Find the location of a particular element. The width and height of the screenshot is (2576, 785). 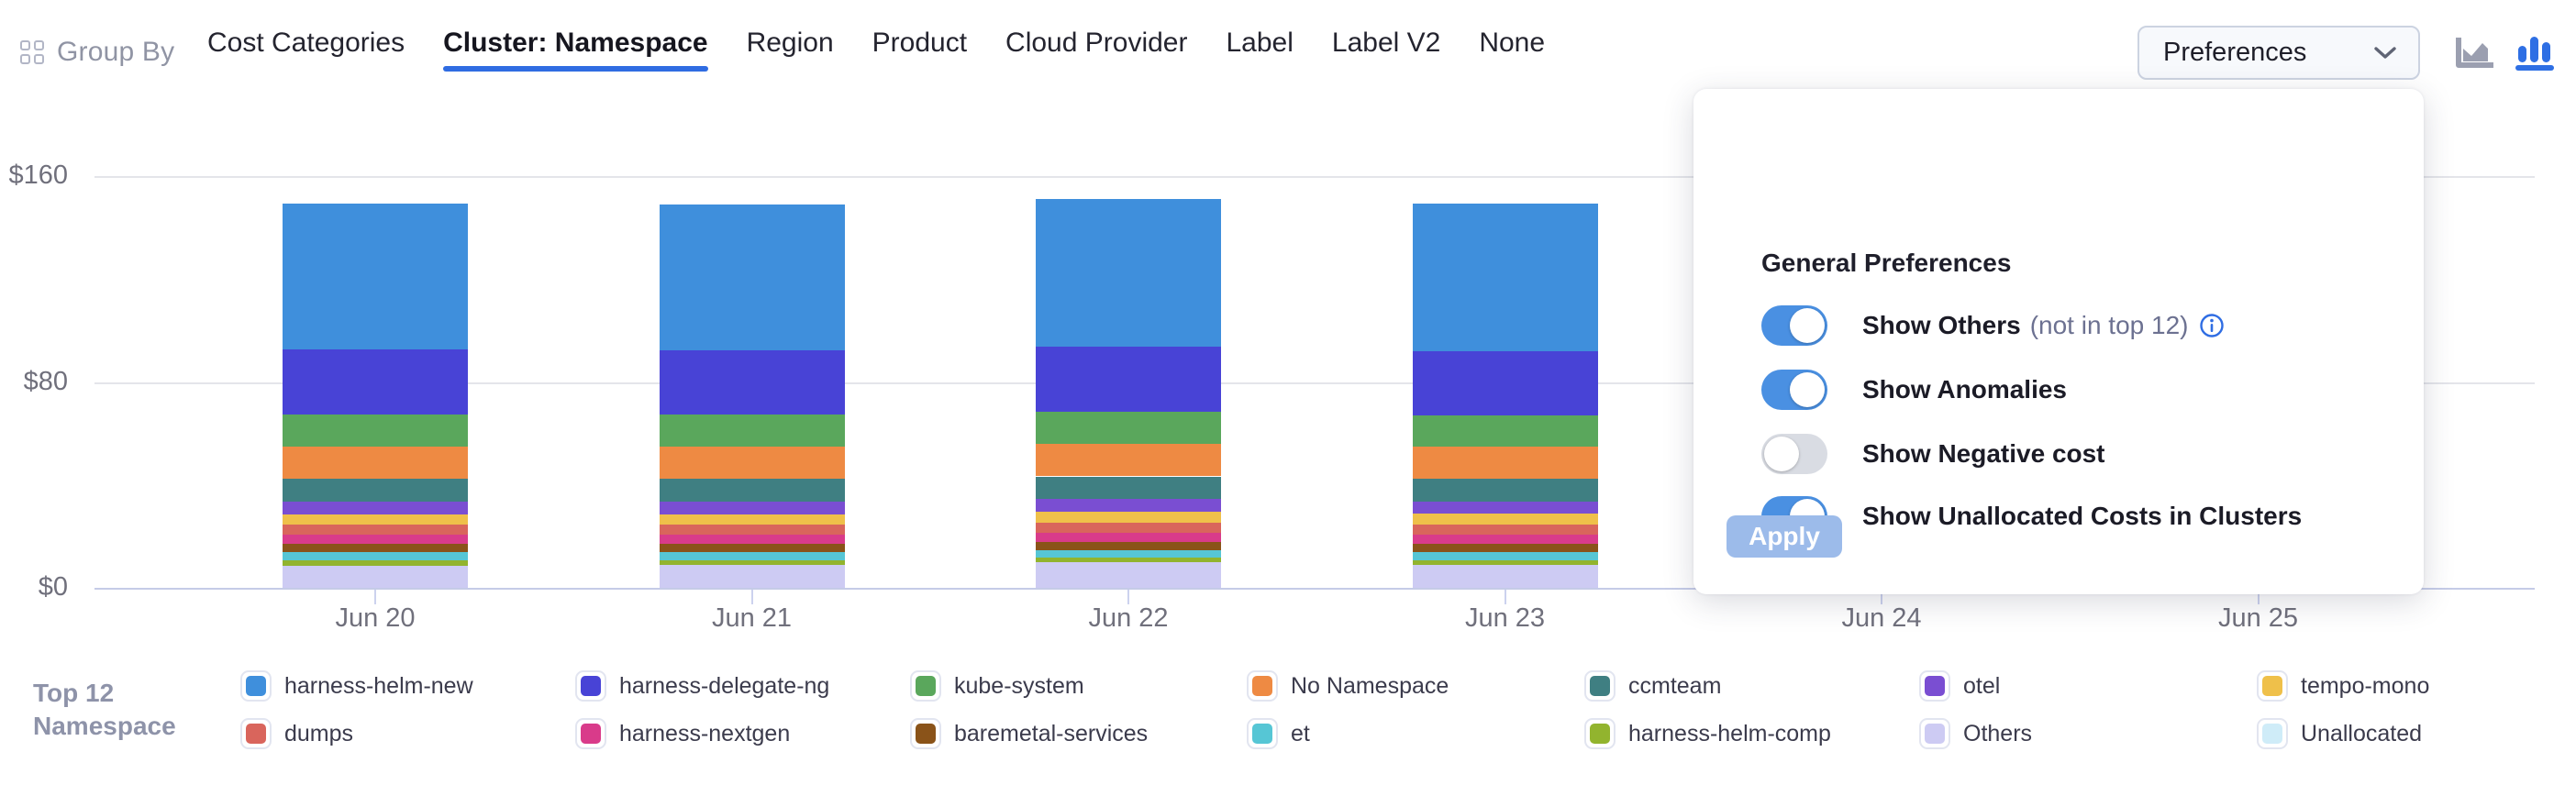

legend-item-label: baremetal-services is located at coordinates (1051, 733).